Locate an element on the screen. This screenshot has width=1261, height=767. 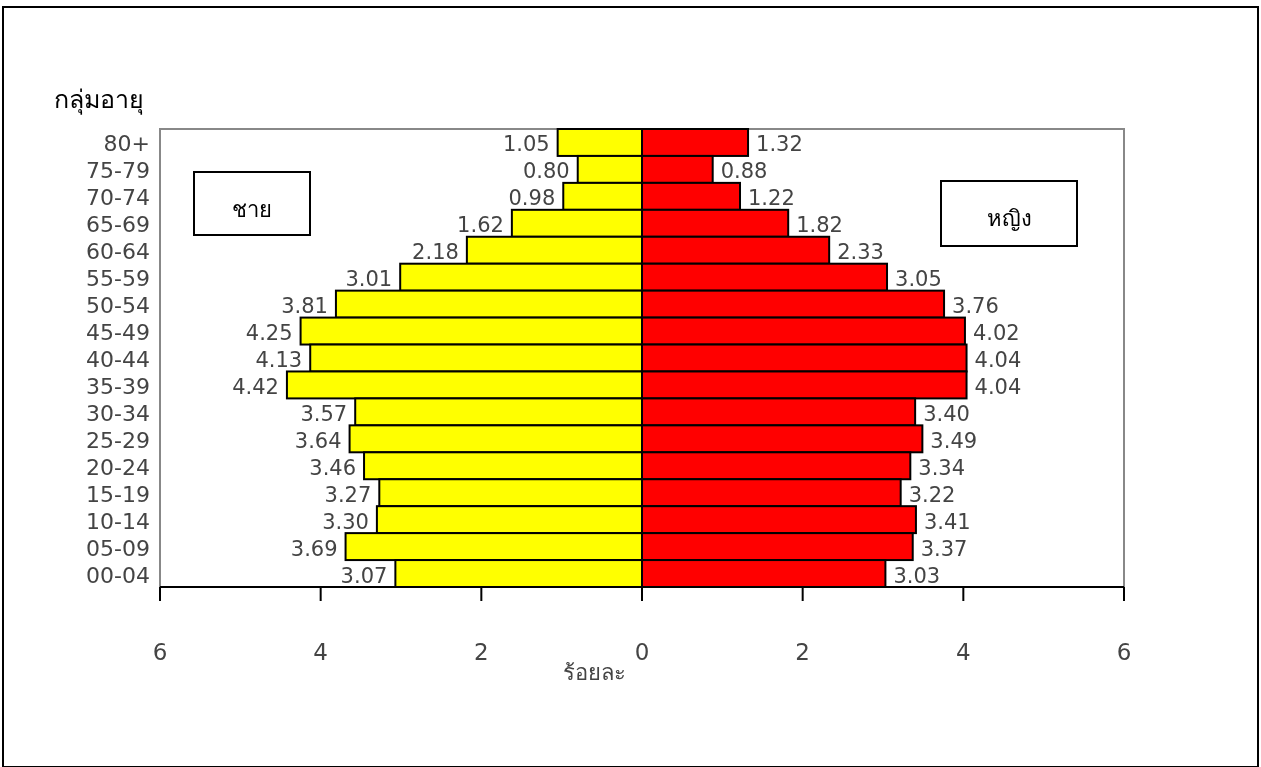
data-label: 3.01 is located at coordinates (369, 279).